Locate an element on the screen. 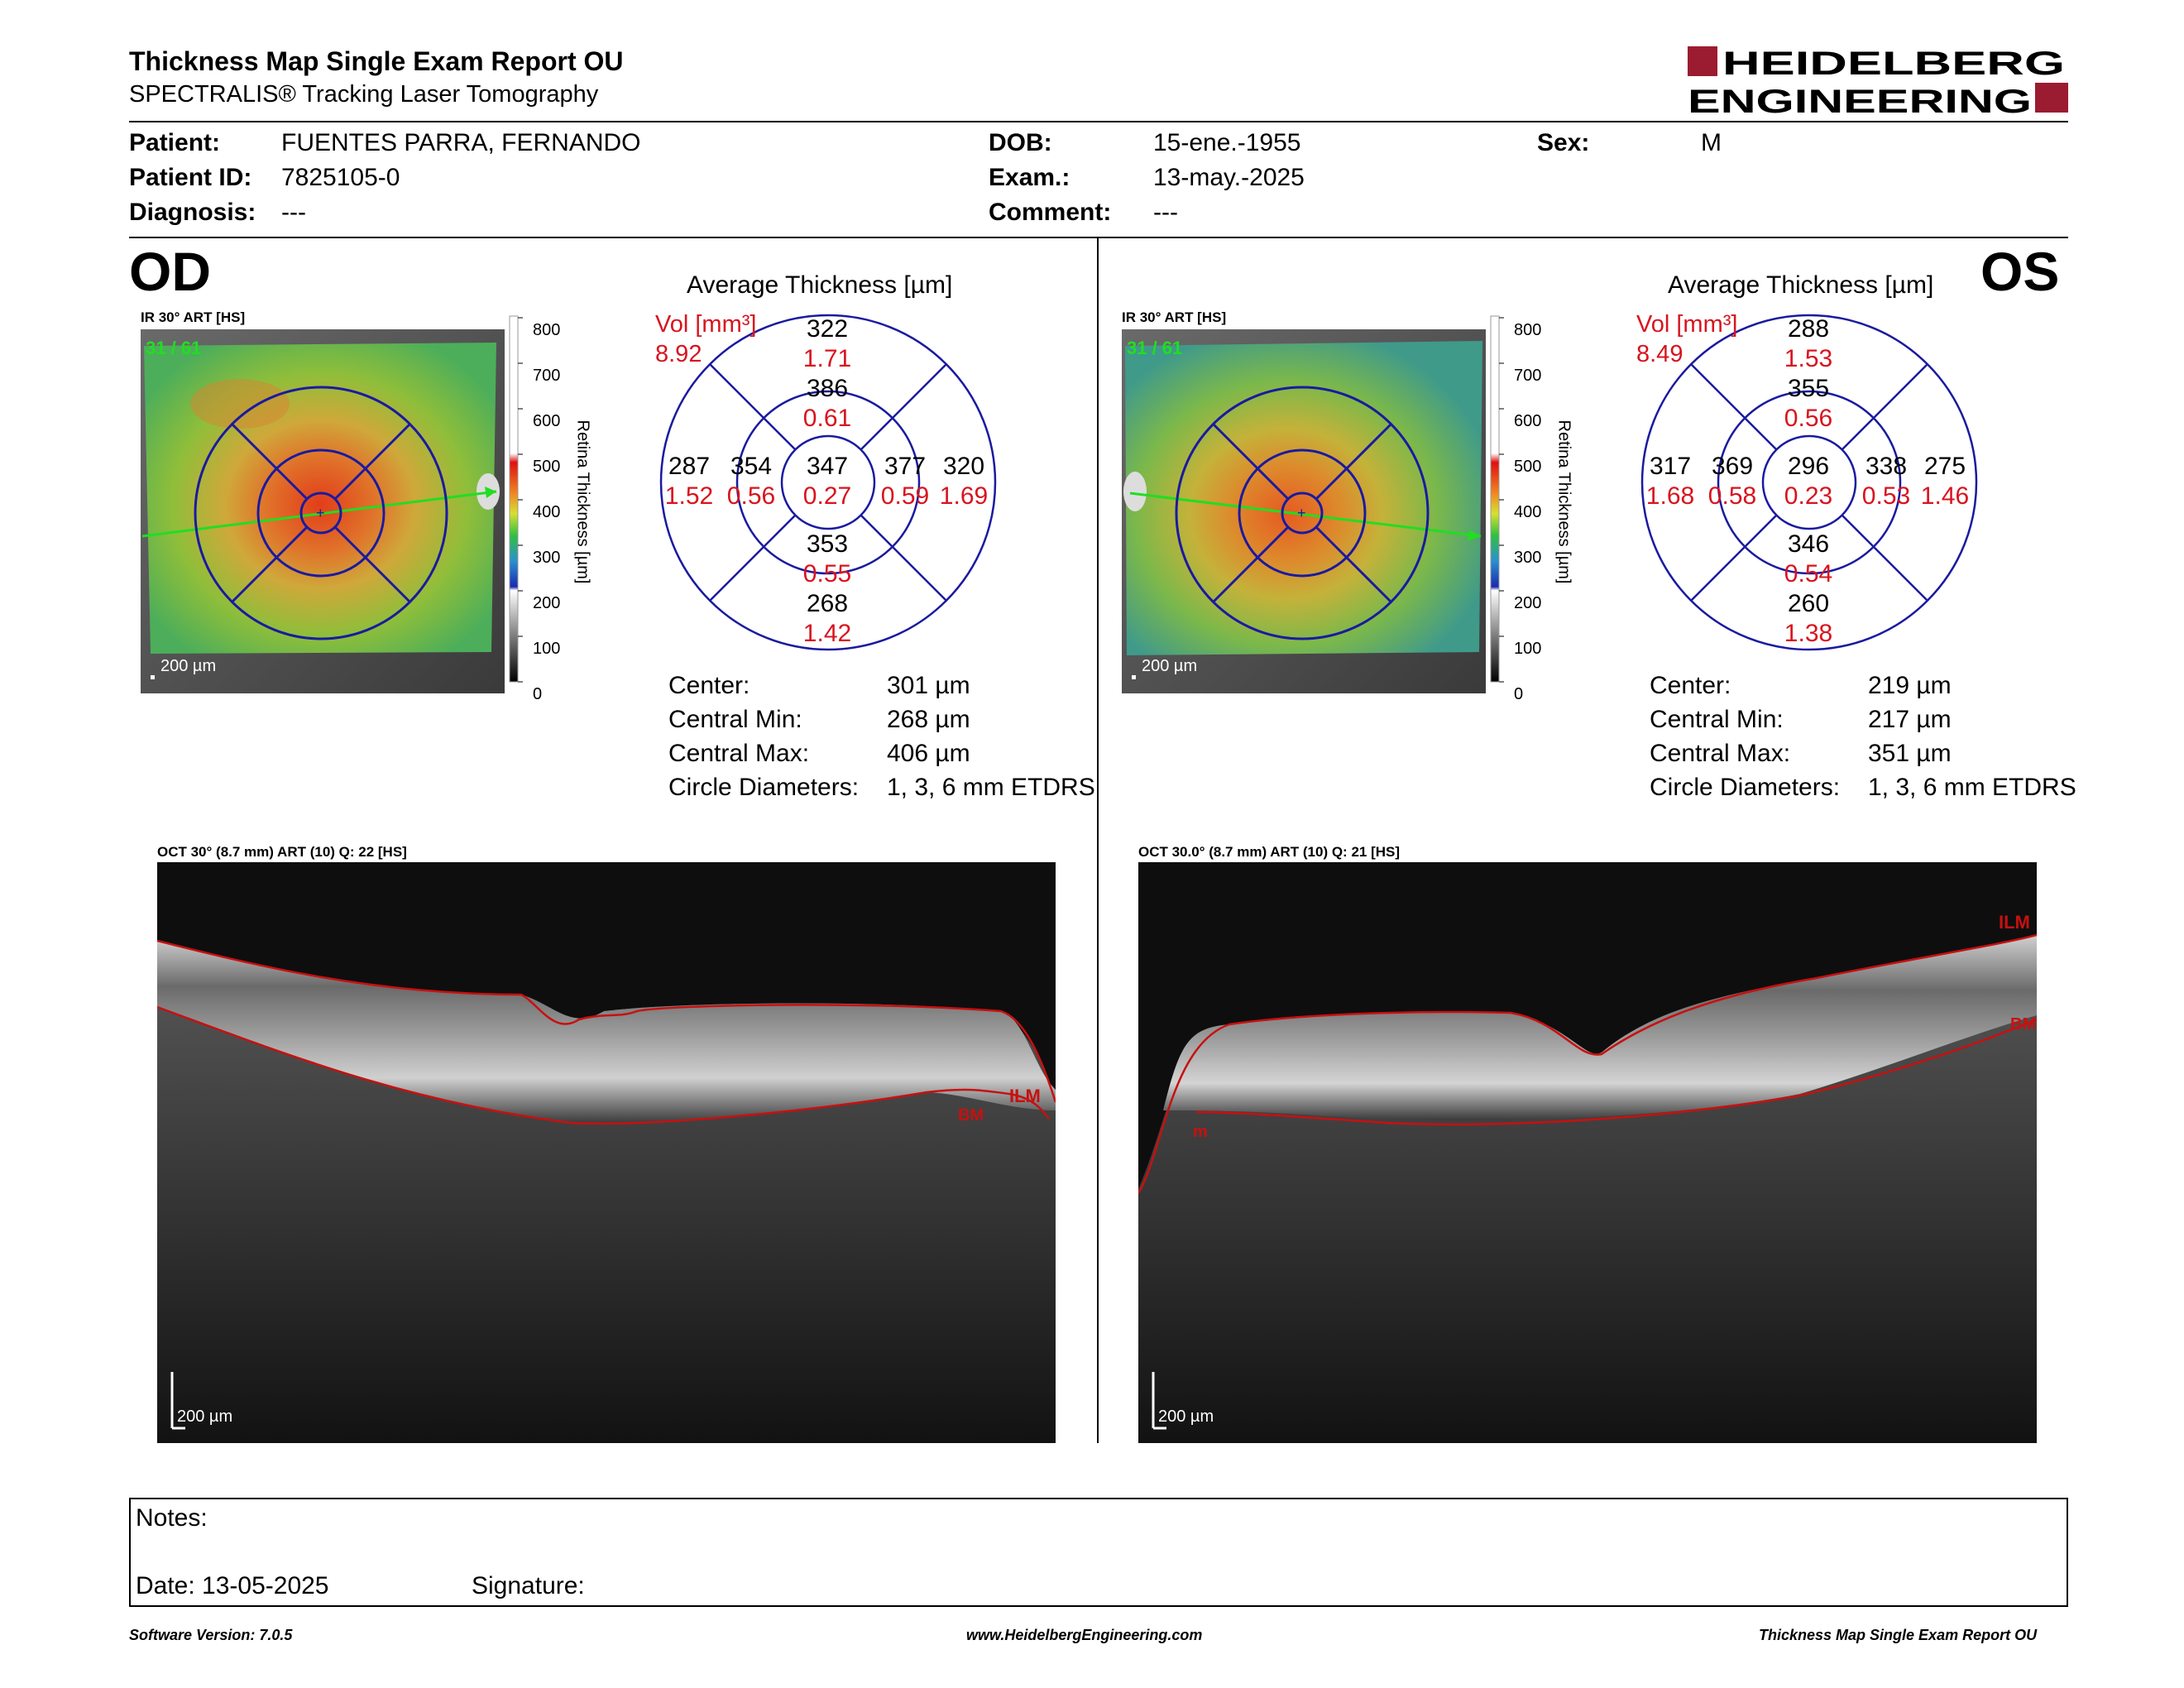  os-colorbar-ticks: 800 700 600 500 400 300 200 100 0 is located at coordinates (1527, 512).